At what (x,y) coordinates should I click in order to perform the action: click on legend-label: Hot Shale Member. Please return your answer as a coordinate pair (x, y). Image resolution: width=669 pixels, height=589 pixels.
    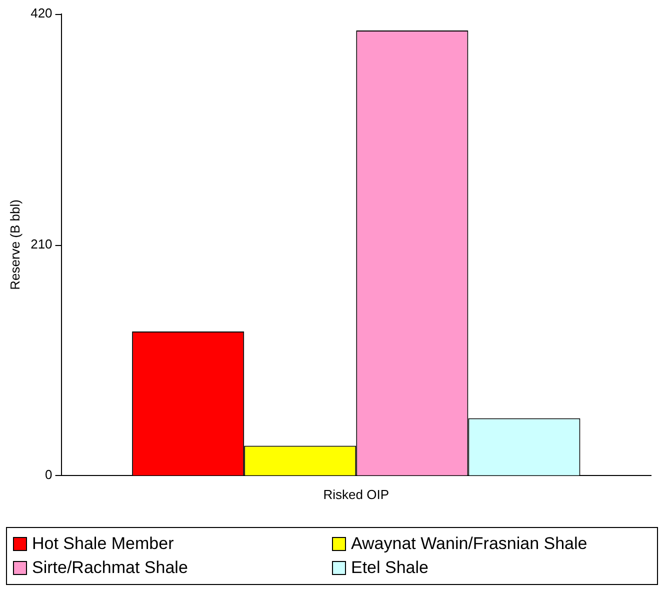
    Looking at the image, I should click on (103, 544).